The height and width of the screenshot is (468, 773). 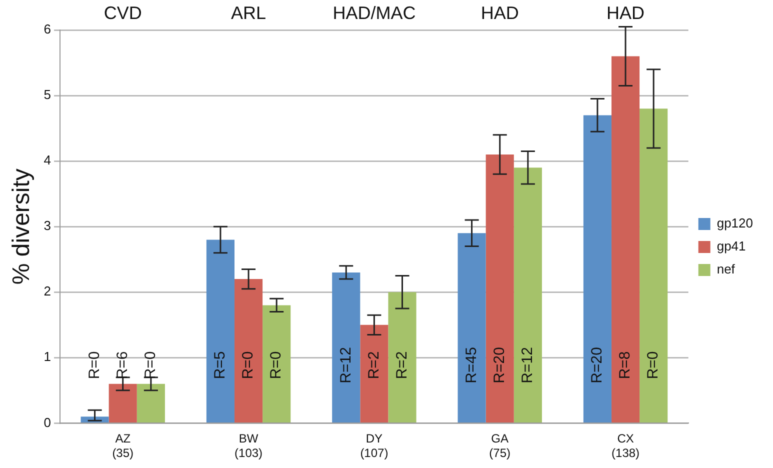 What do you see at coordinates (48, 226) in the screenshot?
I see `y-tick-label: 3` at bounding box center [48, 226].